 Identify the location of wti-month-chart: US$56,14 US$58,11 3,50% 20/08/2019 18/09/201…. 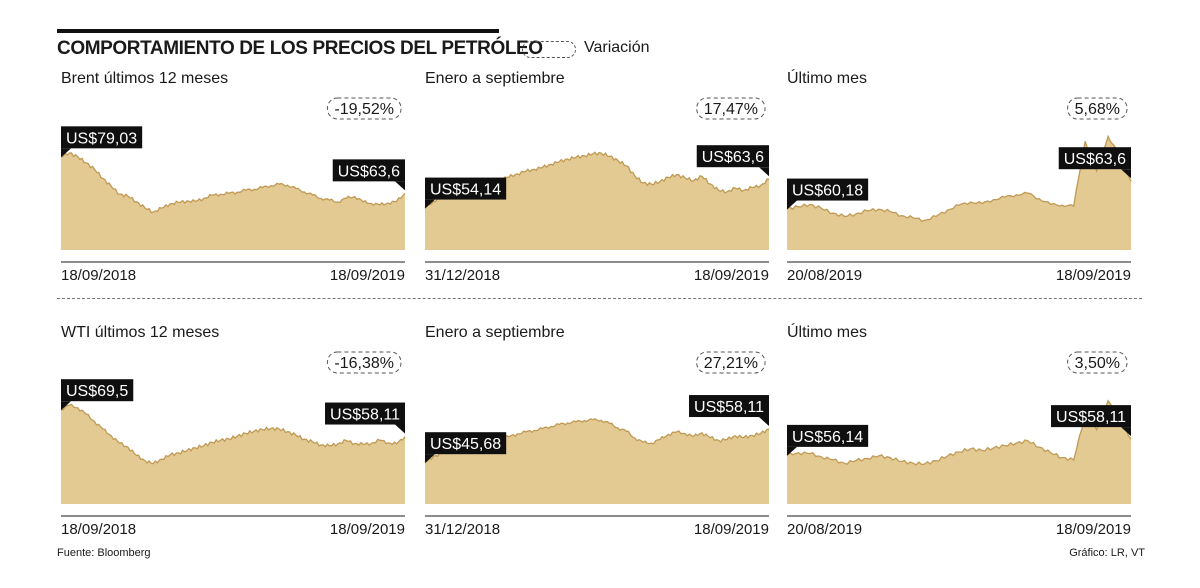
(959, 444).